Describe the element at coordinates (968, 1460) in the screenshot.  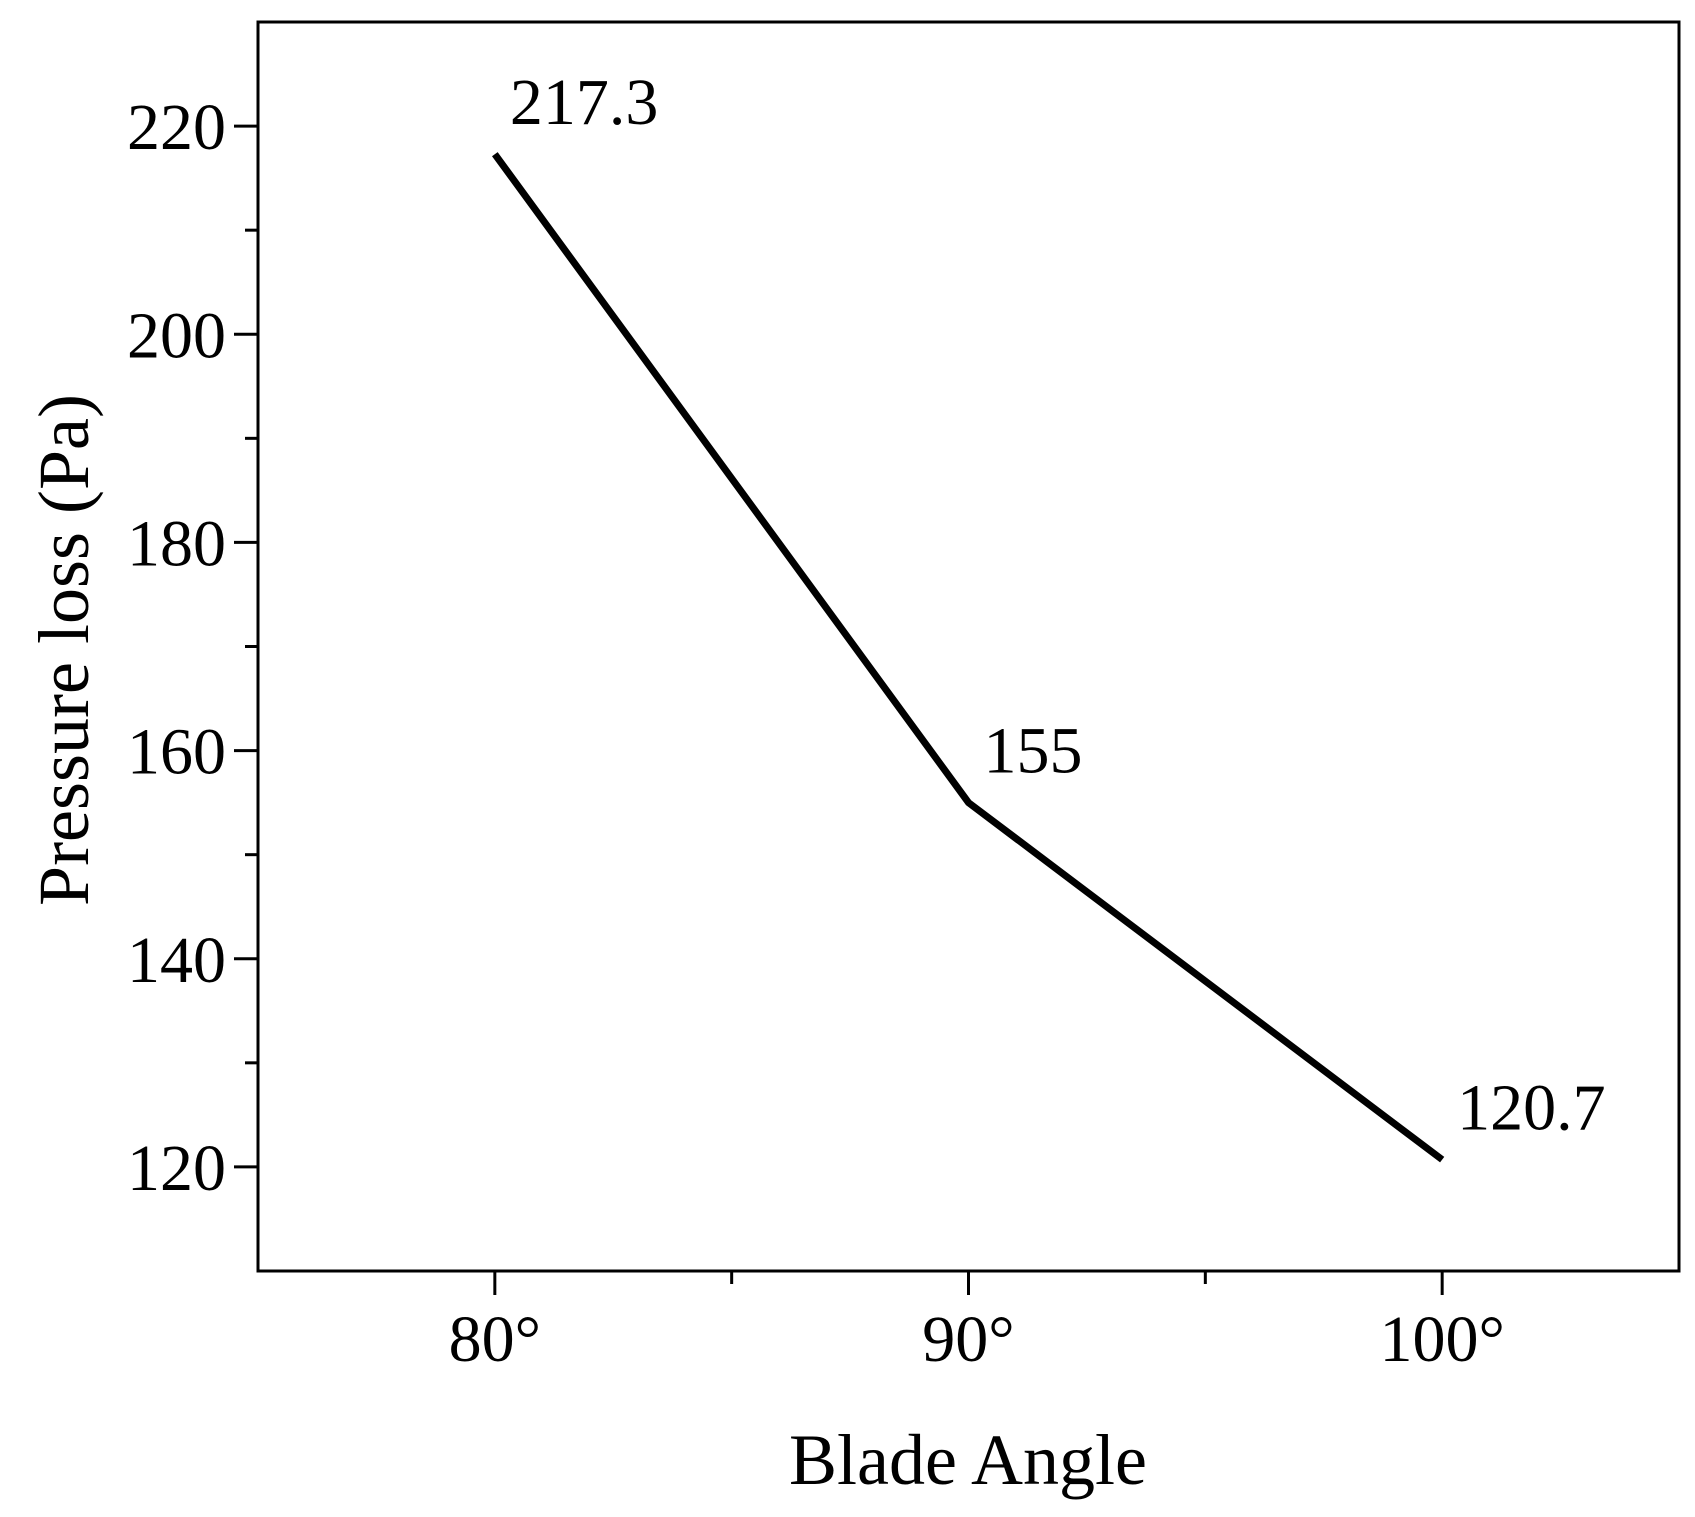
I see `x-axis-title: Blade Angle` at that location.